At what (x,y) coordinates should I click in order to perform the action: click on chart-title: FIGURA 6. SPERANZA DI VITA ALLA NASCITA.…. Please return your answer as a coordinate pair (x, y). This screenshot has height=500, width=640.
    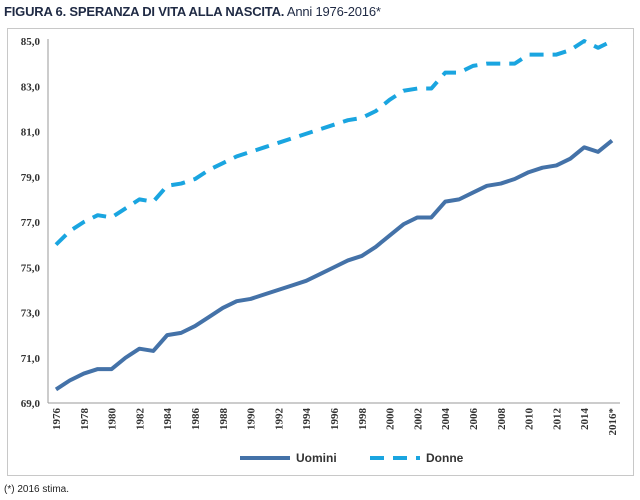
    Looking at the image, I should click on (192, 11).